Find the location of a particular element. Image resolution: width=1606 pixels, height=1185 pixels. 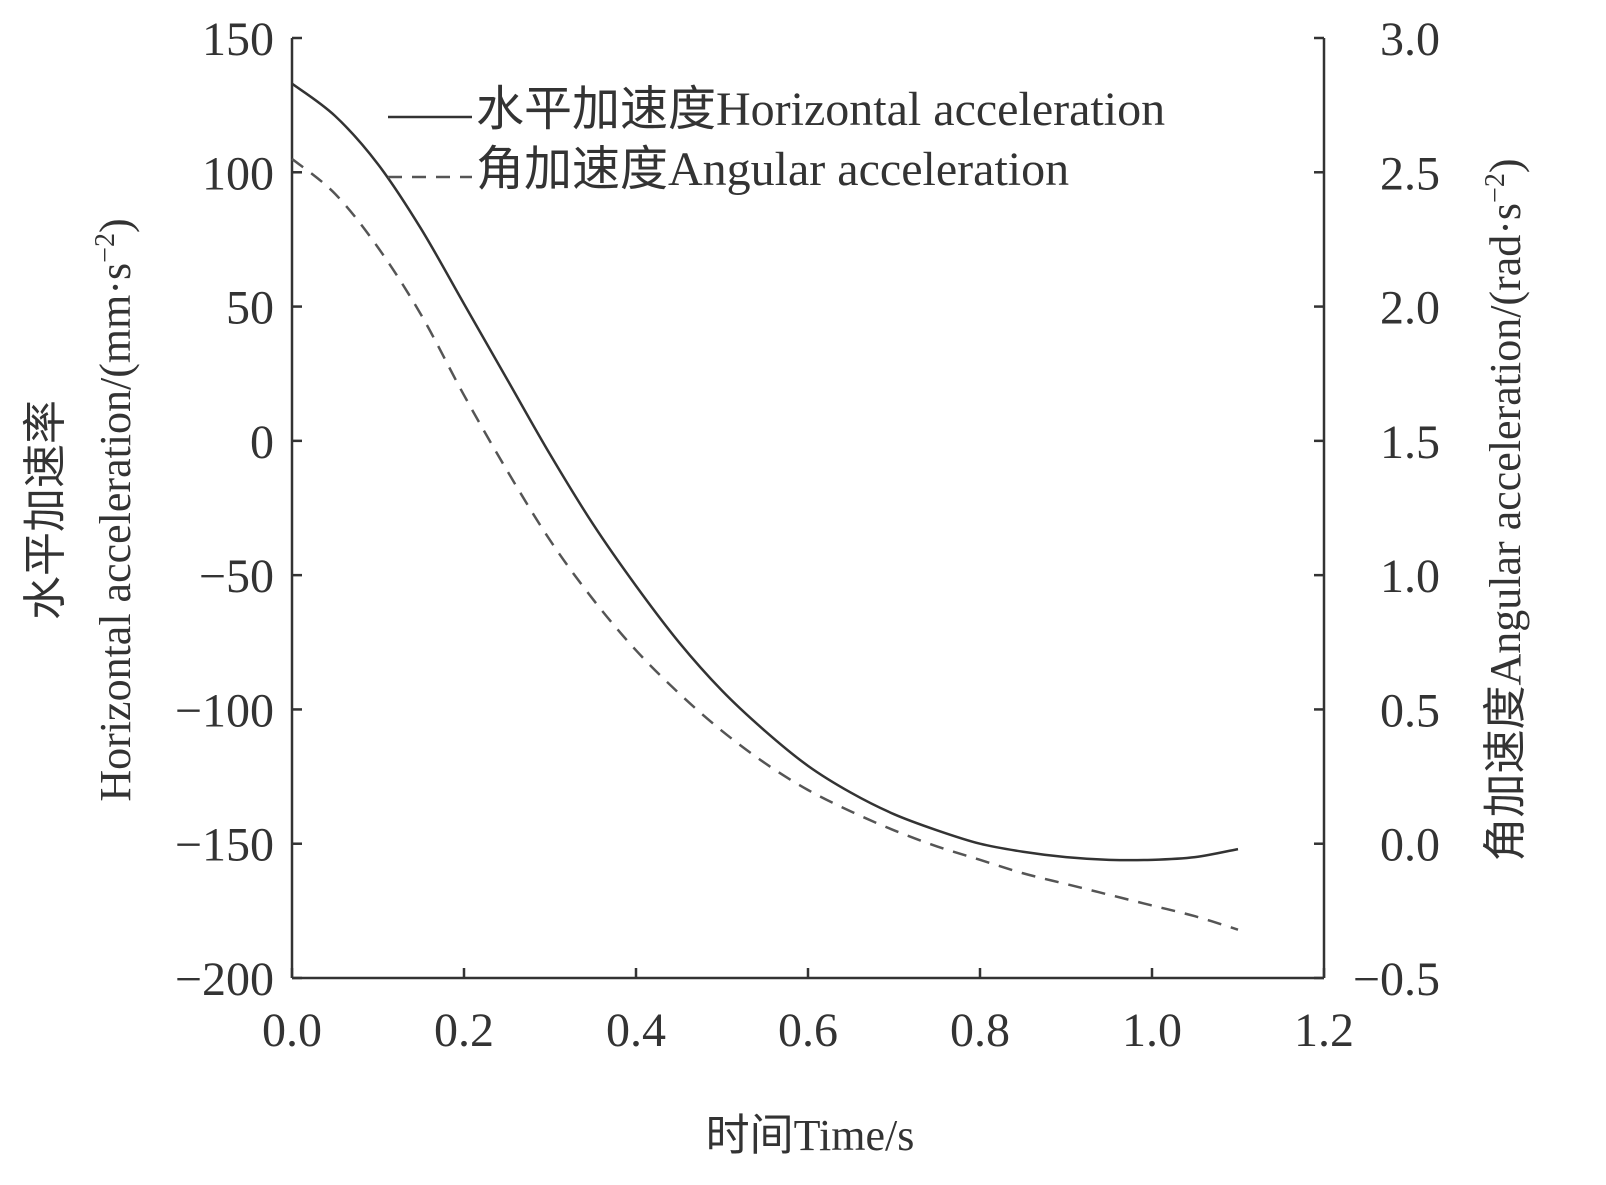

y-right-axis-ticks: 3.0 2.5 2.0 1.5 1.0 0.5 0.0 −0.5 is located at coordinates (1377, 509).